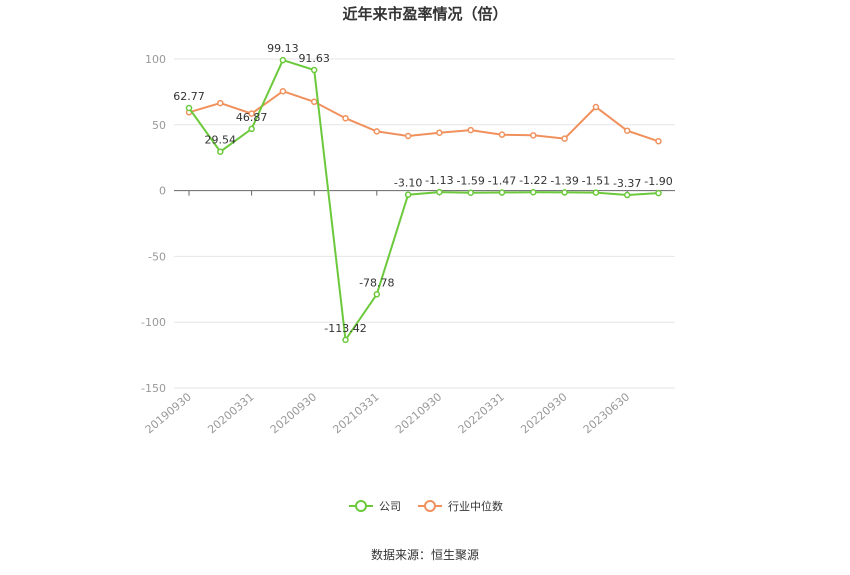 This screenshot has height=575, width=850. What do you see at coordinates (153, 388) in the screenshot?
I see `y-tick-label: -150` at bounding box center [153, 388].